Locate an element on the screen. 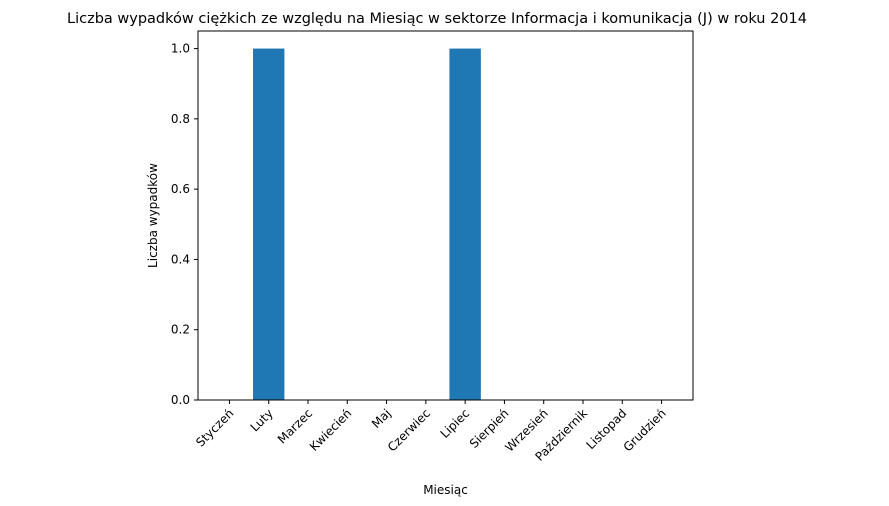 This screenshot has height=506, width=889. x-tick-label: Kwiecień is located at coordinates (331, 430).